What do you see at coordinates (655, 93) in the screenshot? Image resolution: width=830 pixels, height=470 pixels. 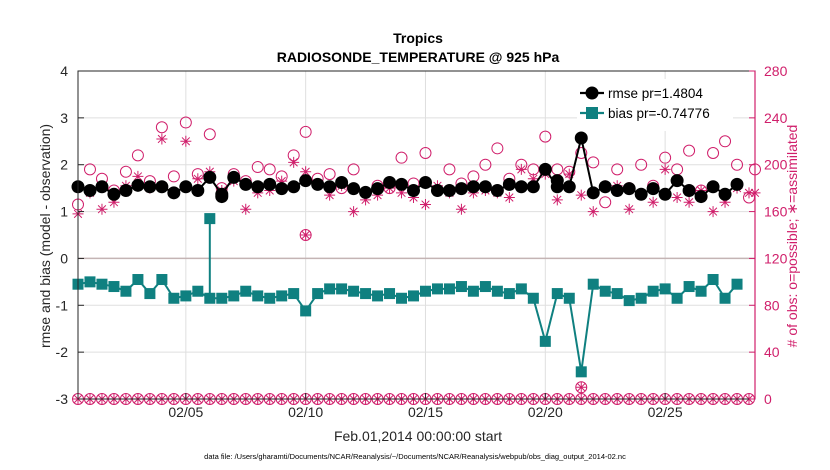 I see `legend-rmse-label: rmse pr=1.4804` at bounding box center [655, 93].